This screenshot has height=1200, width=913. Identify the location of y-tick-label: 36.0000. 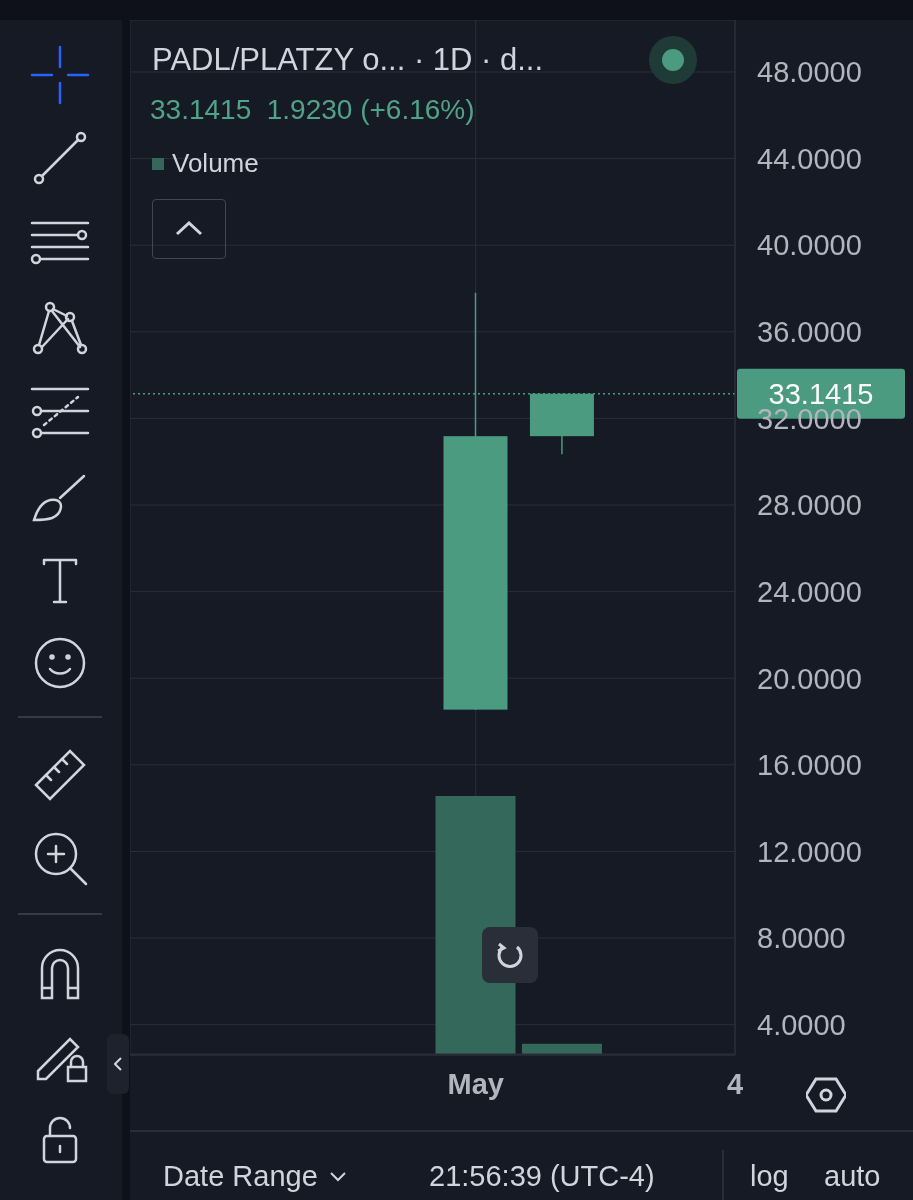
(809, 332).